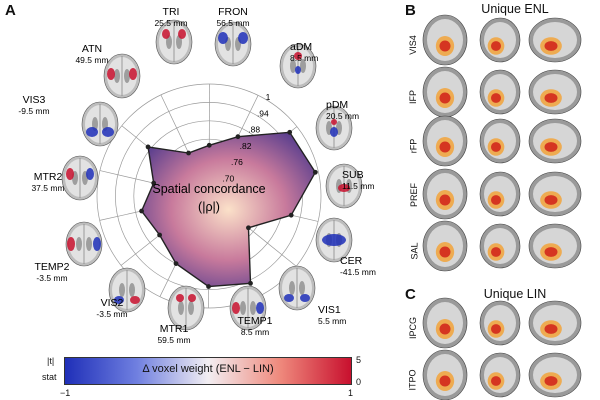 The width and height of the screenshot is (600, 400). Describe the element at coordinates (48, 177) in the screenshot. I see `region-name-mtr2: MTR2` at that location.